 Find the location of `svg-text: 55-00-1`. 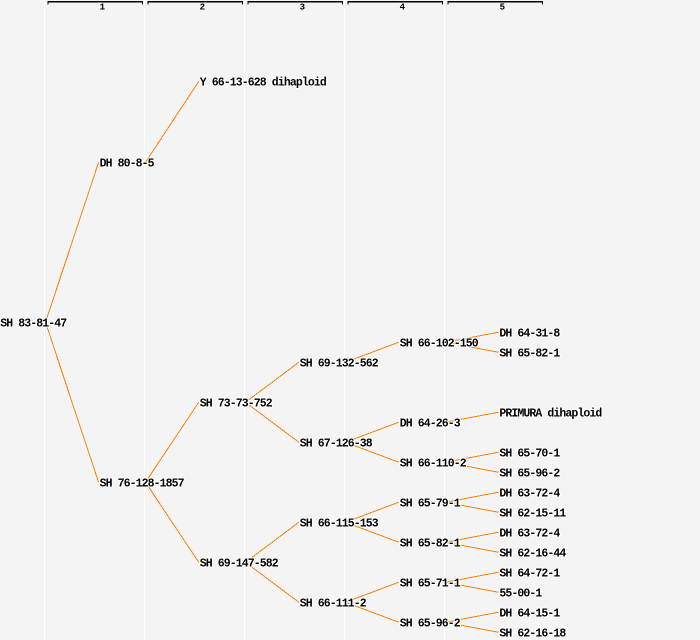

svg-text: 55-00-1 is located at coordinates (520, 594).